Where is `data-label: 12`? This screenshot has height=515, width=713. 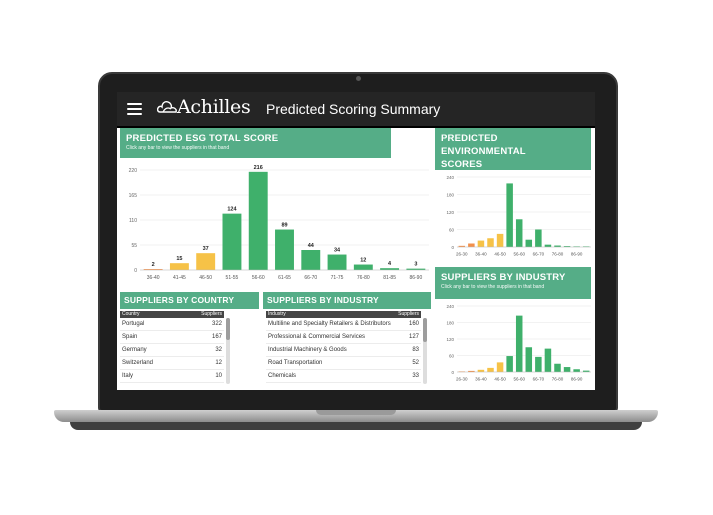 data-label: 12 is located at coordinates (363, 261).